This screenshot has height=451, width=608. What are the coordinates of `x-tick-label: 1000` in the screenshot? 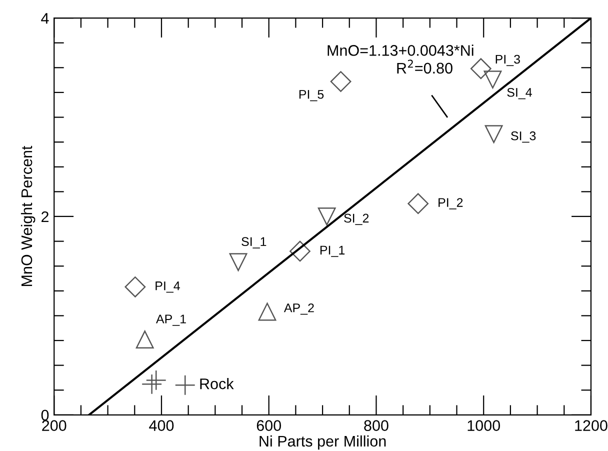 It's located at (484, 426).